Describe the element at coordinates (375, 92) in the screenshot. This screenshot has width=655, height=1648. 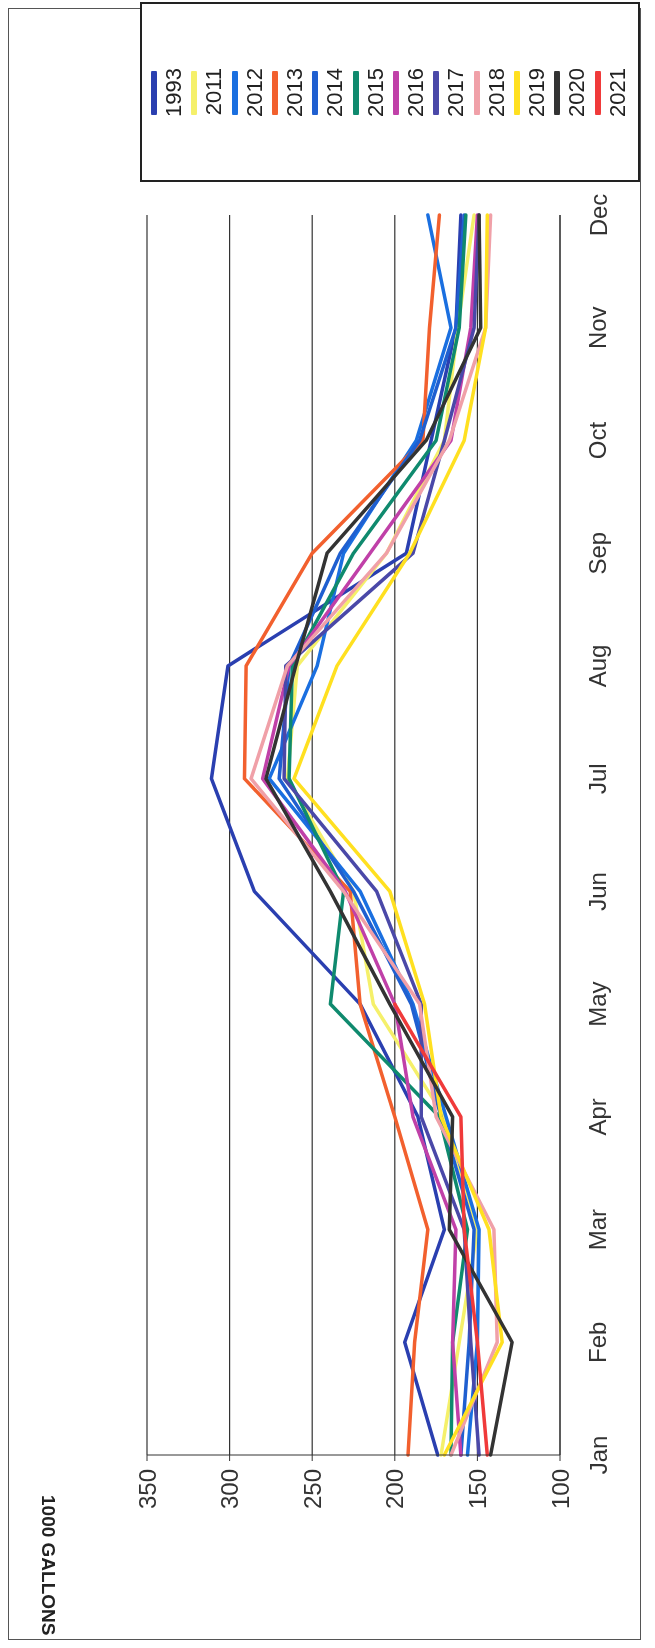
I see `legend-label: 2015` at that location.